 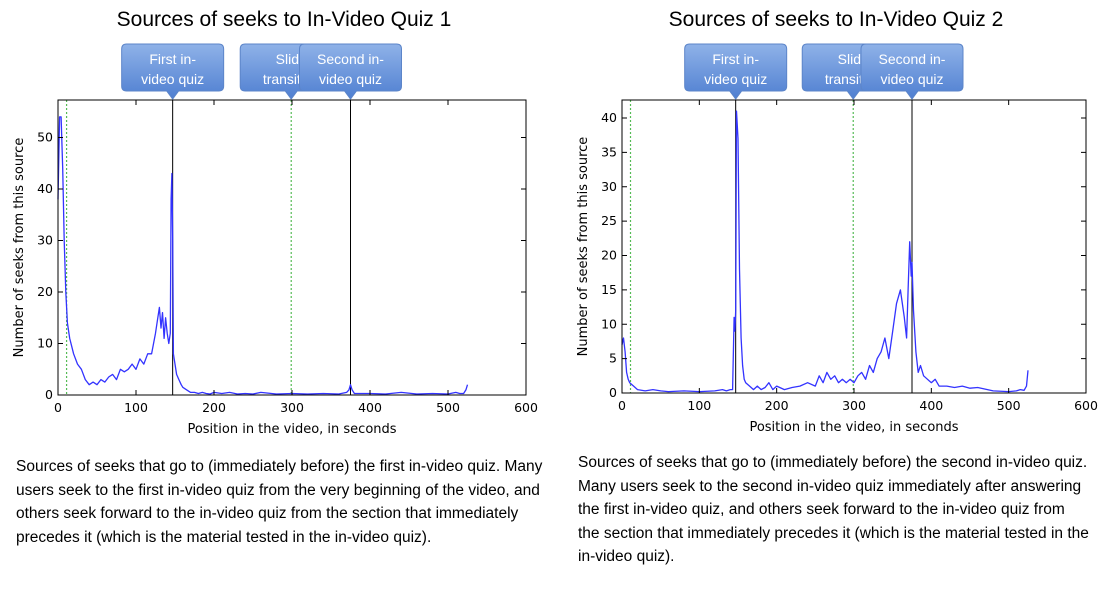 What do you see at coordinates (609, 289) in the screenshot?
I see `chart2-ytick-label: 15` at bounding box center [609, 289].